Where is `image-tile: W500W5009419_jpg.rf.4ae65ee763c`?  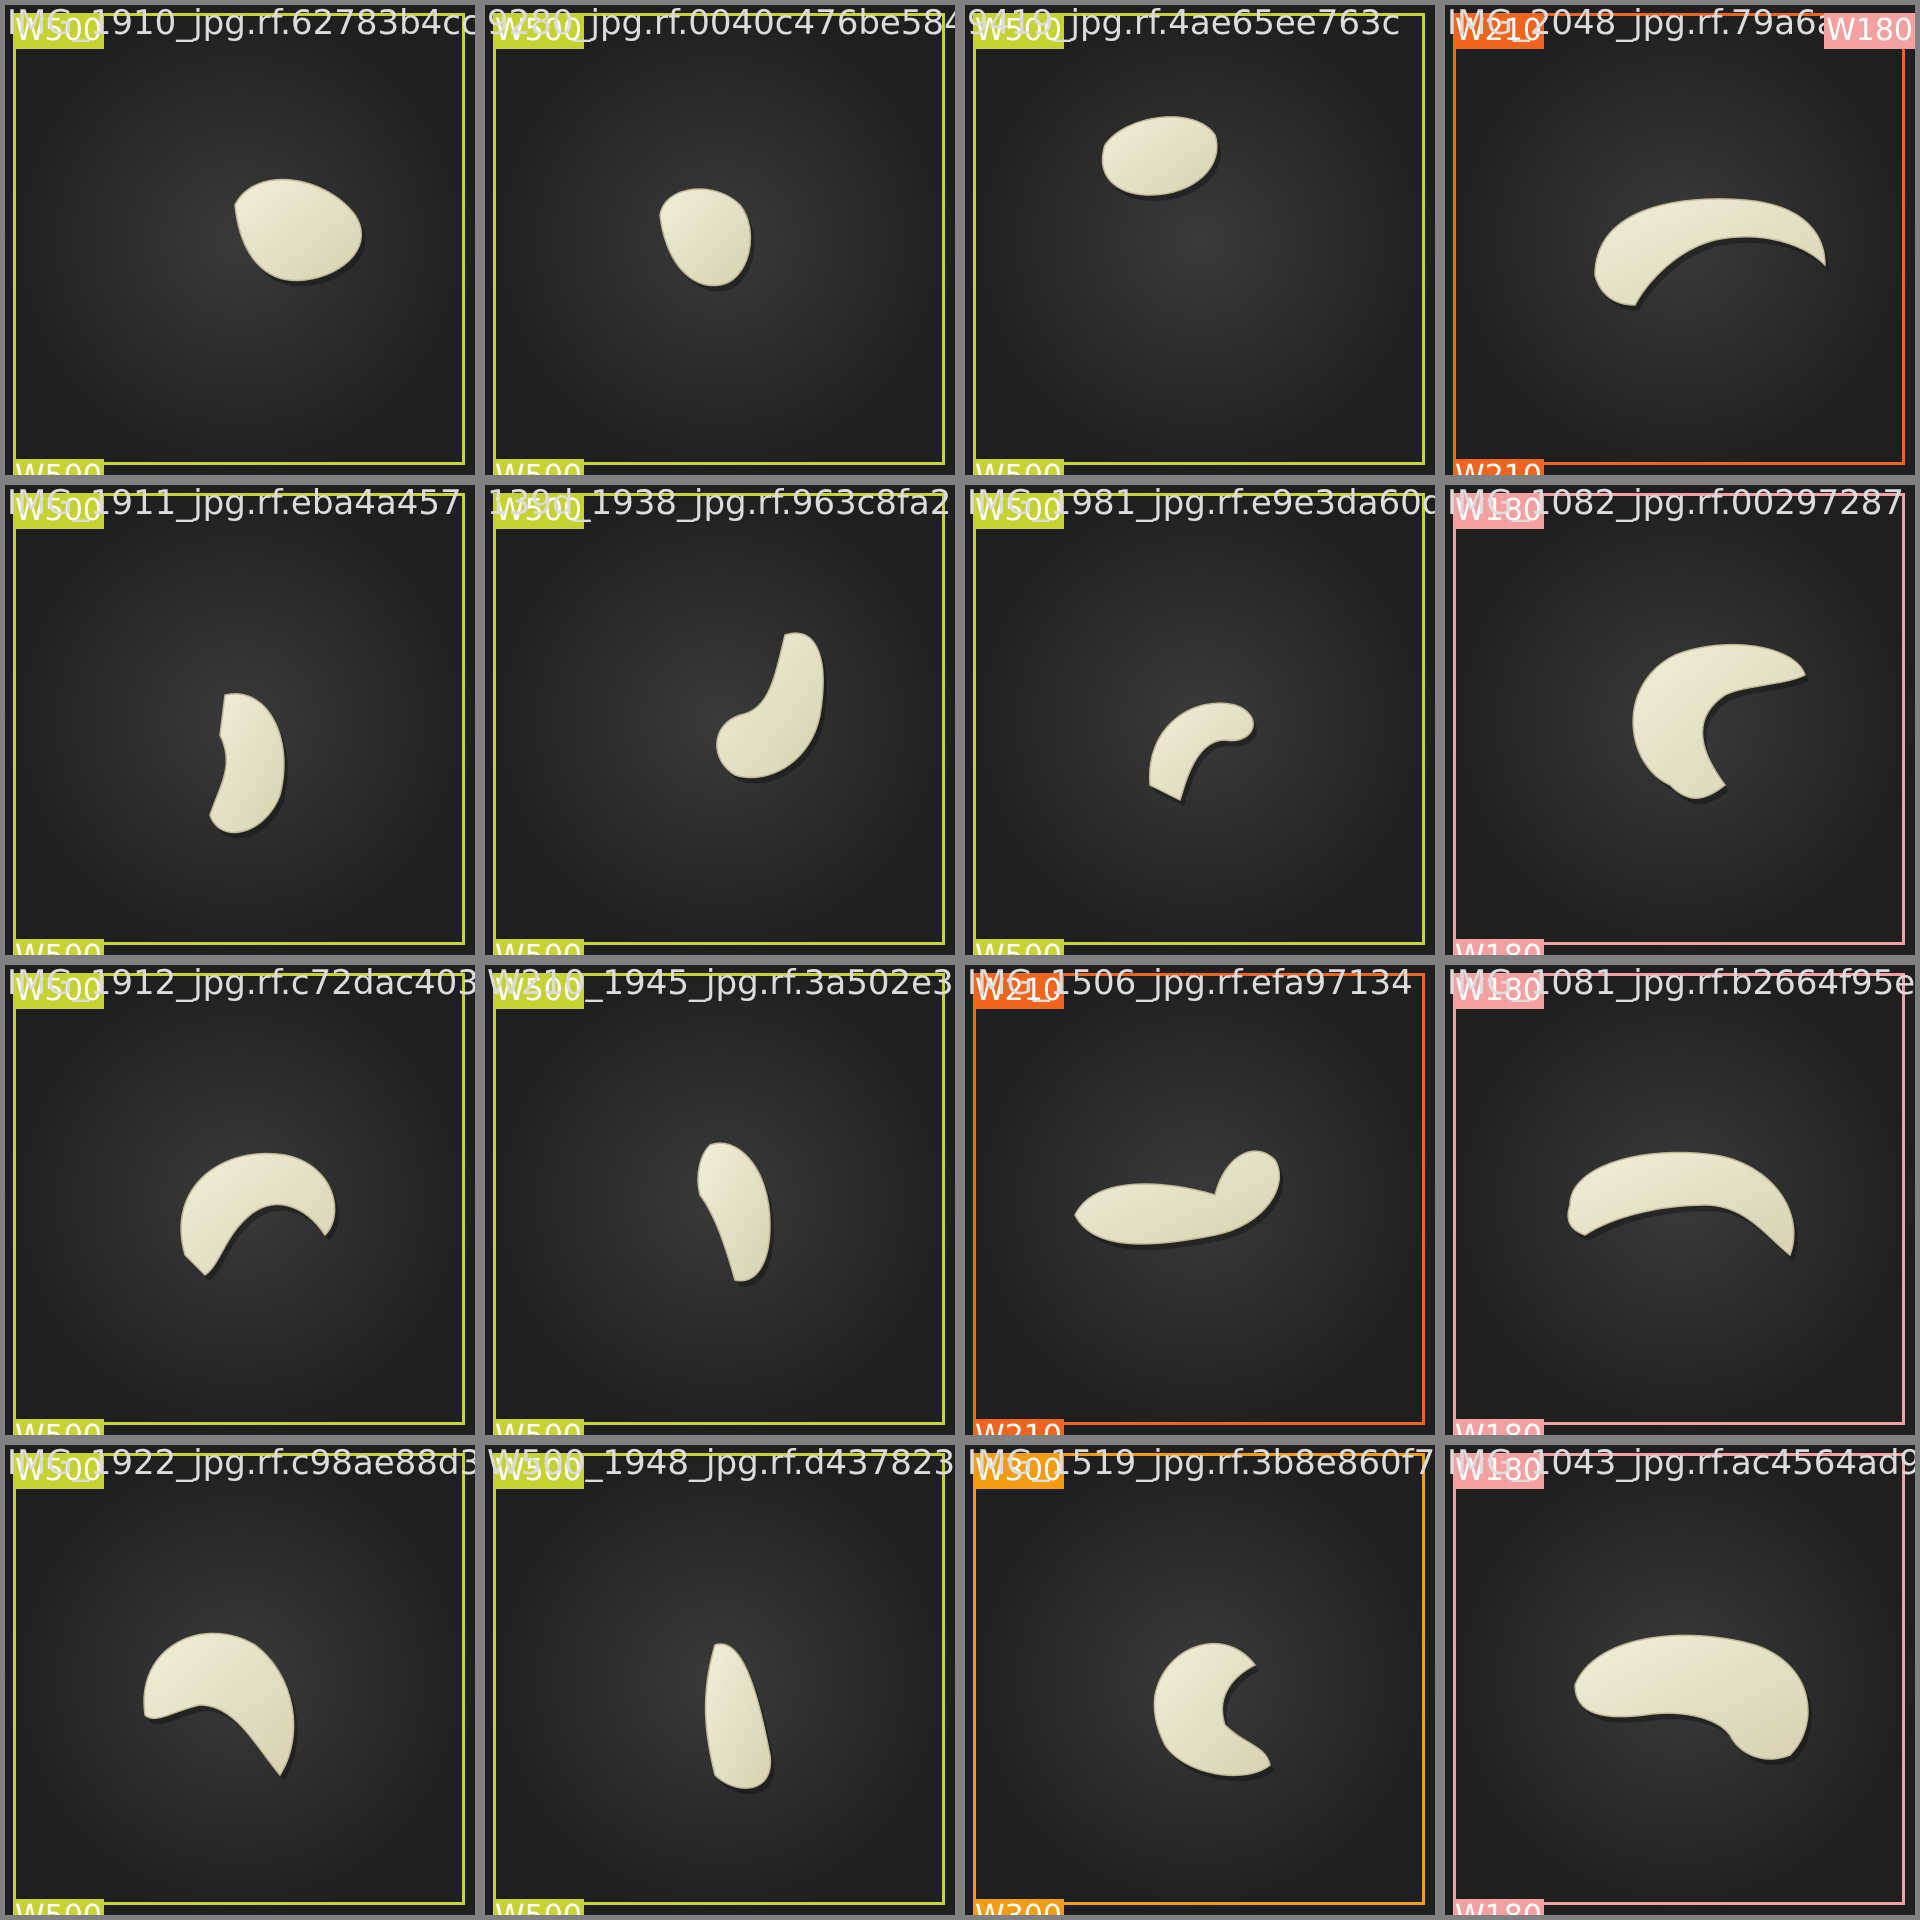
image-tile: W500W5009419_jpg.rf.4ae65ee763c is located at coordinates (1200, 240).